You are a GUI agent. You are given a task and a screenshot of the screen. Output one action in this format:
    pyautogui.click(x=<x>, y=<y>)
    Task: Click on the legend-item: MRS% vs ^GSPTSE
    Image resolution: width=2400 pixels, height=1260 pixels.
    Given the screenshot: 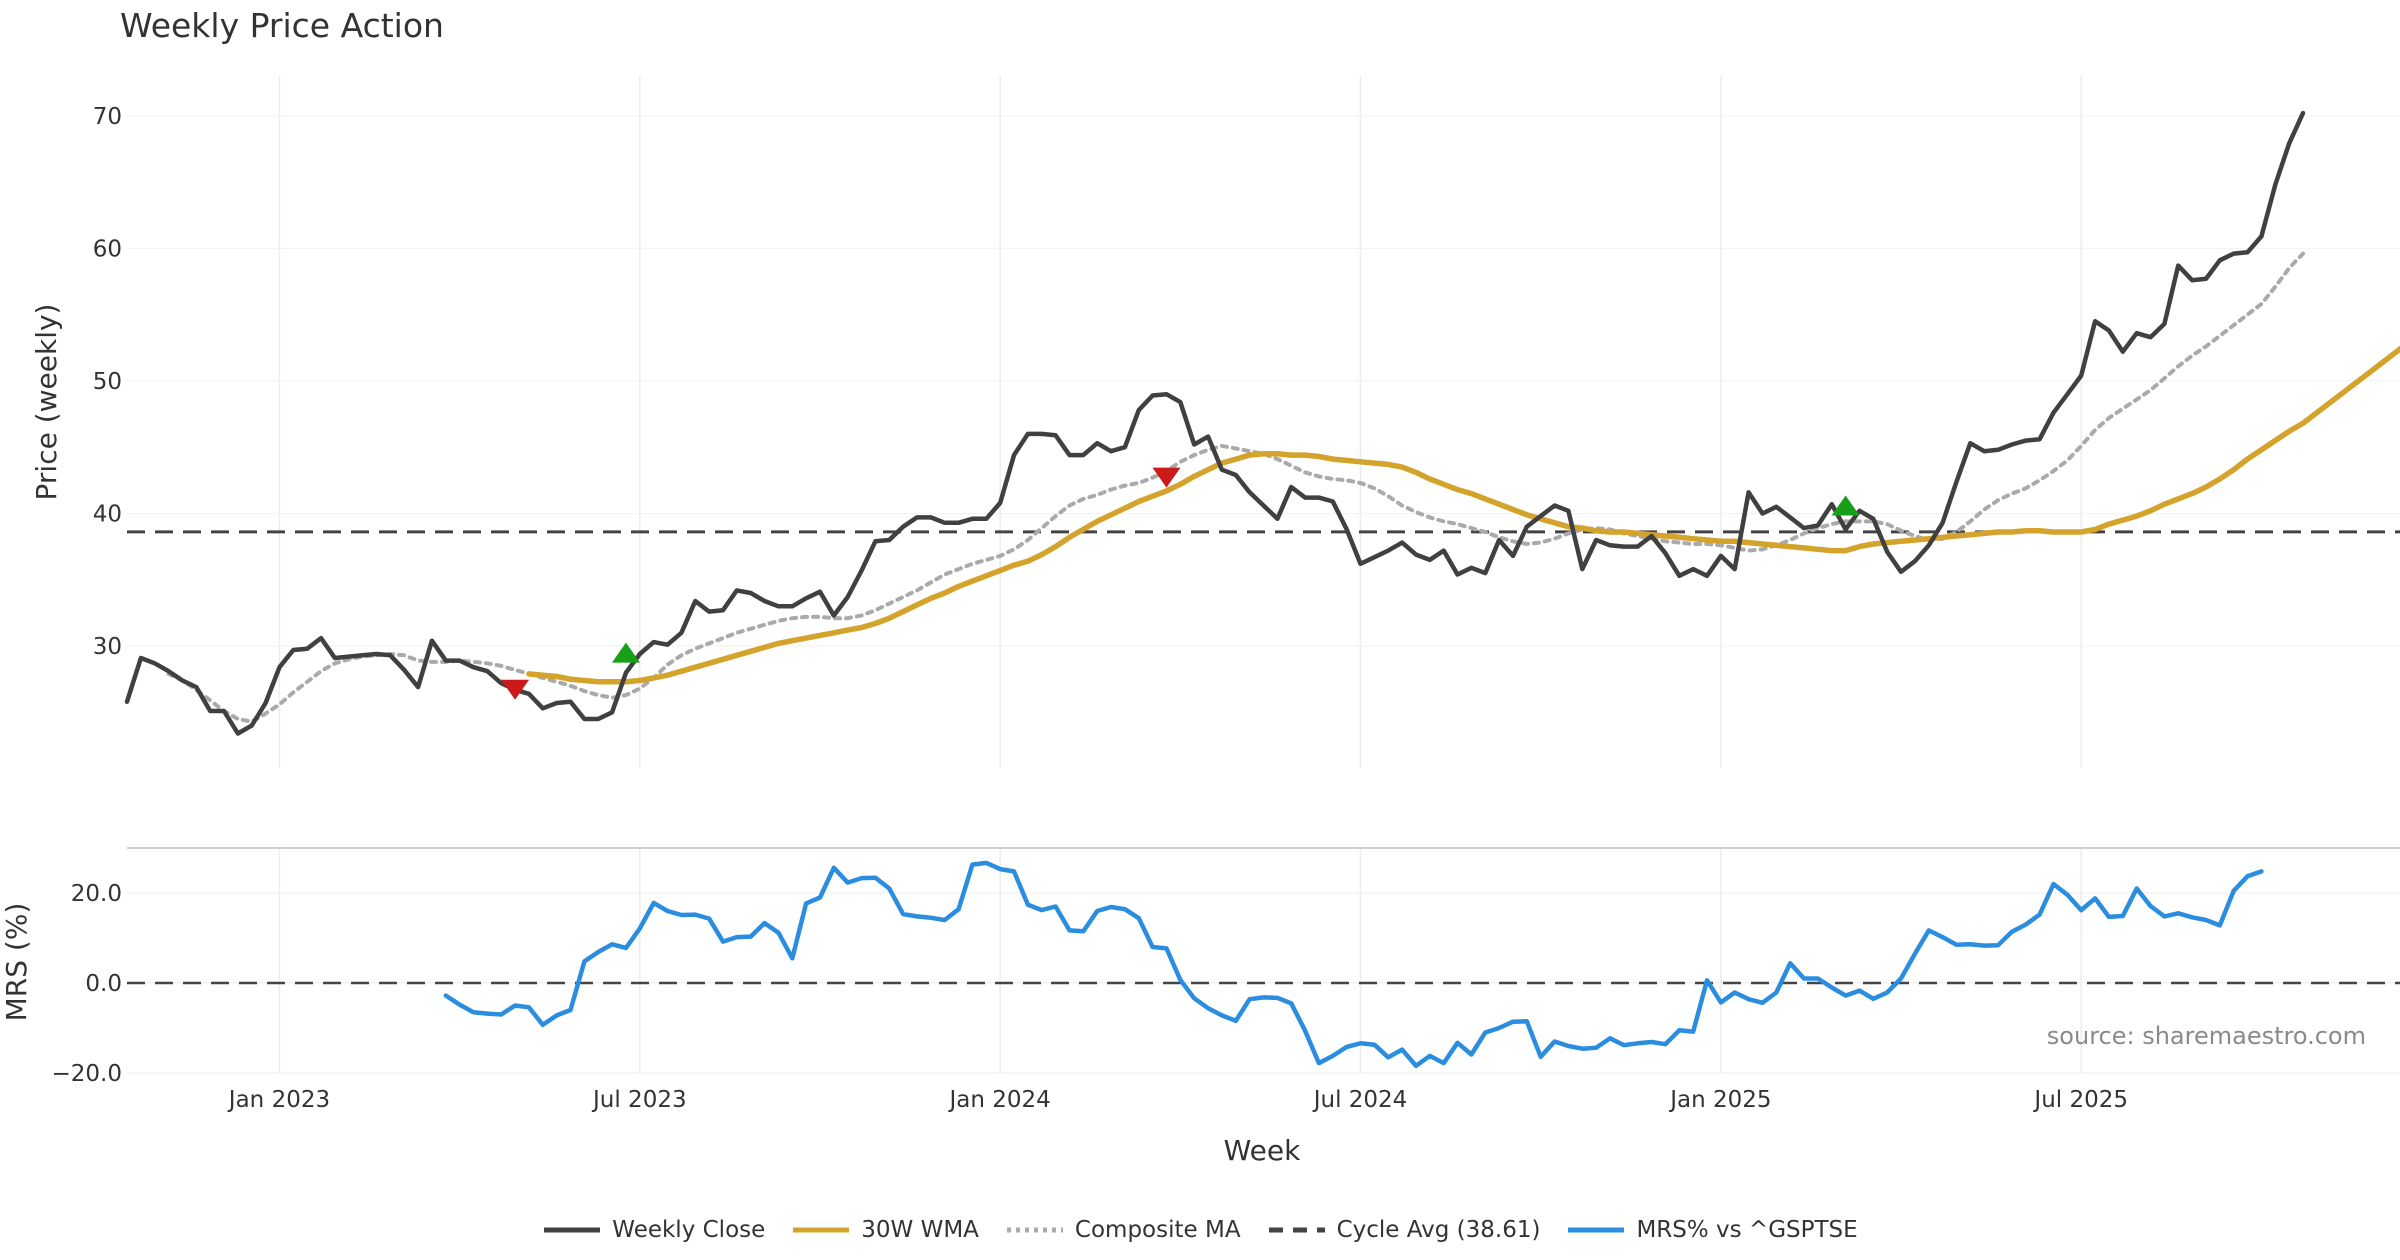 What is the action you would take?
    pyautogui.click(x=1712, y=1230)
    